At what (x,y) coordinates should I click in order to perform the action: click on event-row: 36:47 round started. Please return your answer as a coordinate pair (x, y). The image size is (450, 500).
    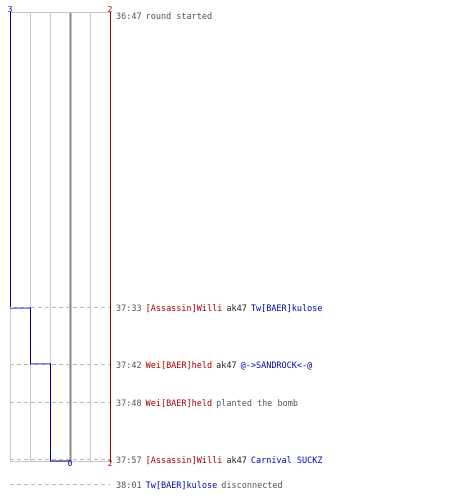
    Looking at the image, I should click on (164, 17).